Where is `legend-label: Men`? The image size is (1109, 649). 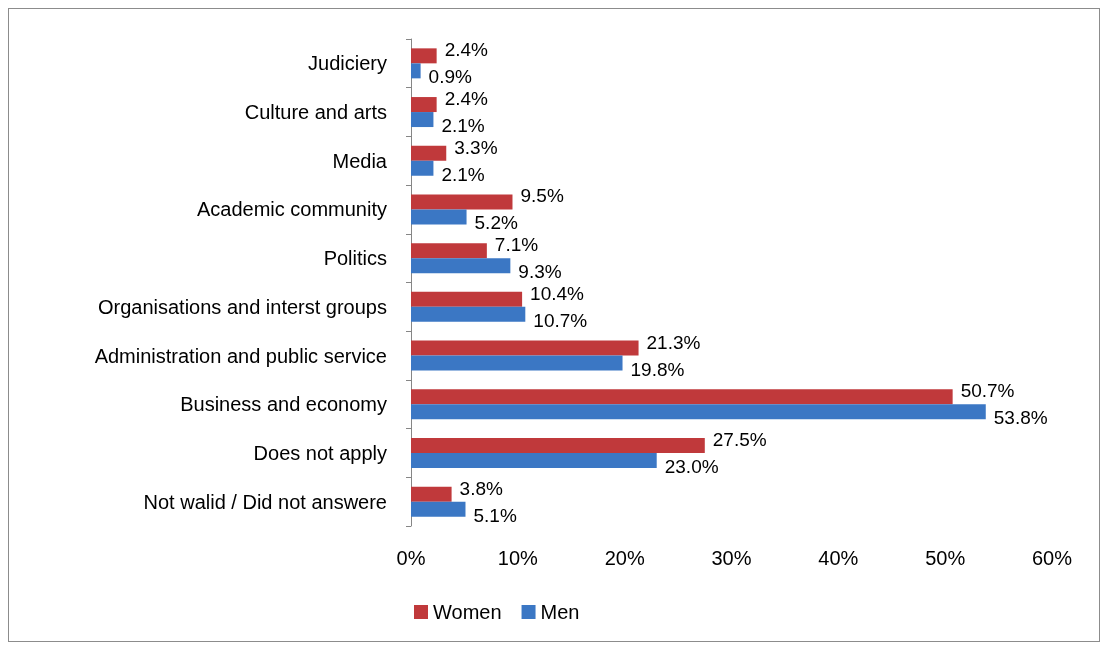 legend-label: Men is located at coordinates (560, 612).